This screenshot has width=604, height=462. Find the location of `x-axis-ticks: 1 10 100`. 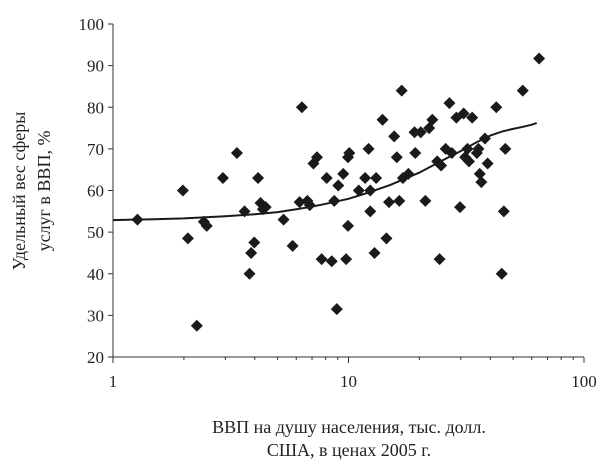

x-axis-ticks: 1 10 100 is located at coordinates (353, 374).